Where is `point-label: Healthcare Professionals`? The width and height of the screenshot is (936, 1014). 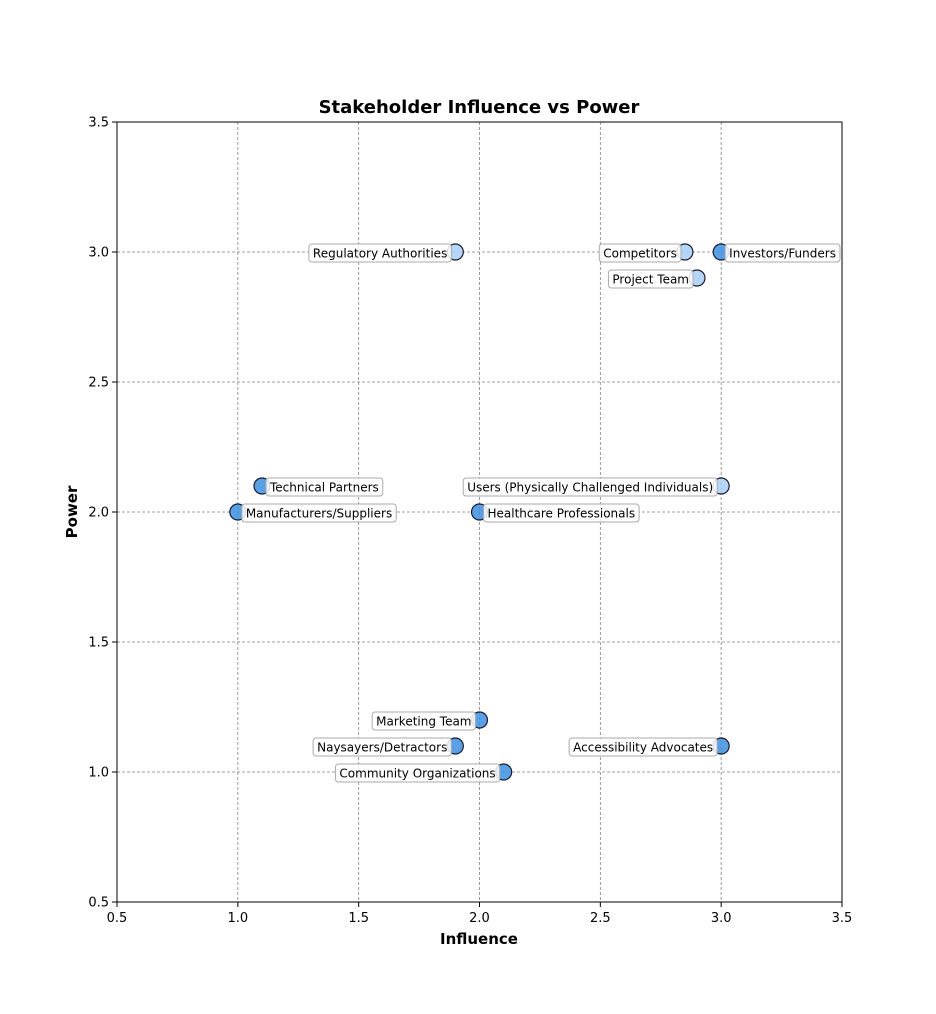
point-label: Healthcare Professionals is located at coordinates (561, 513).